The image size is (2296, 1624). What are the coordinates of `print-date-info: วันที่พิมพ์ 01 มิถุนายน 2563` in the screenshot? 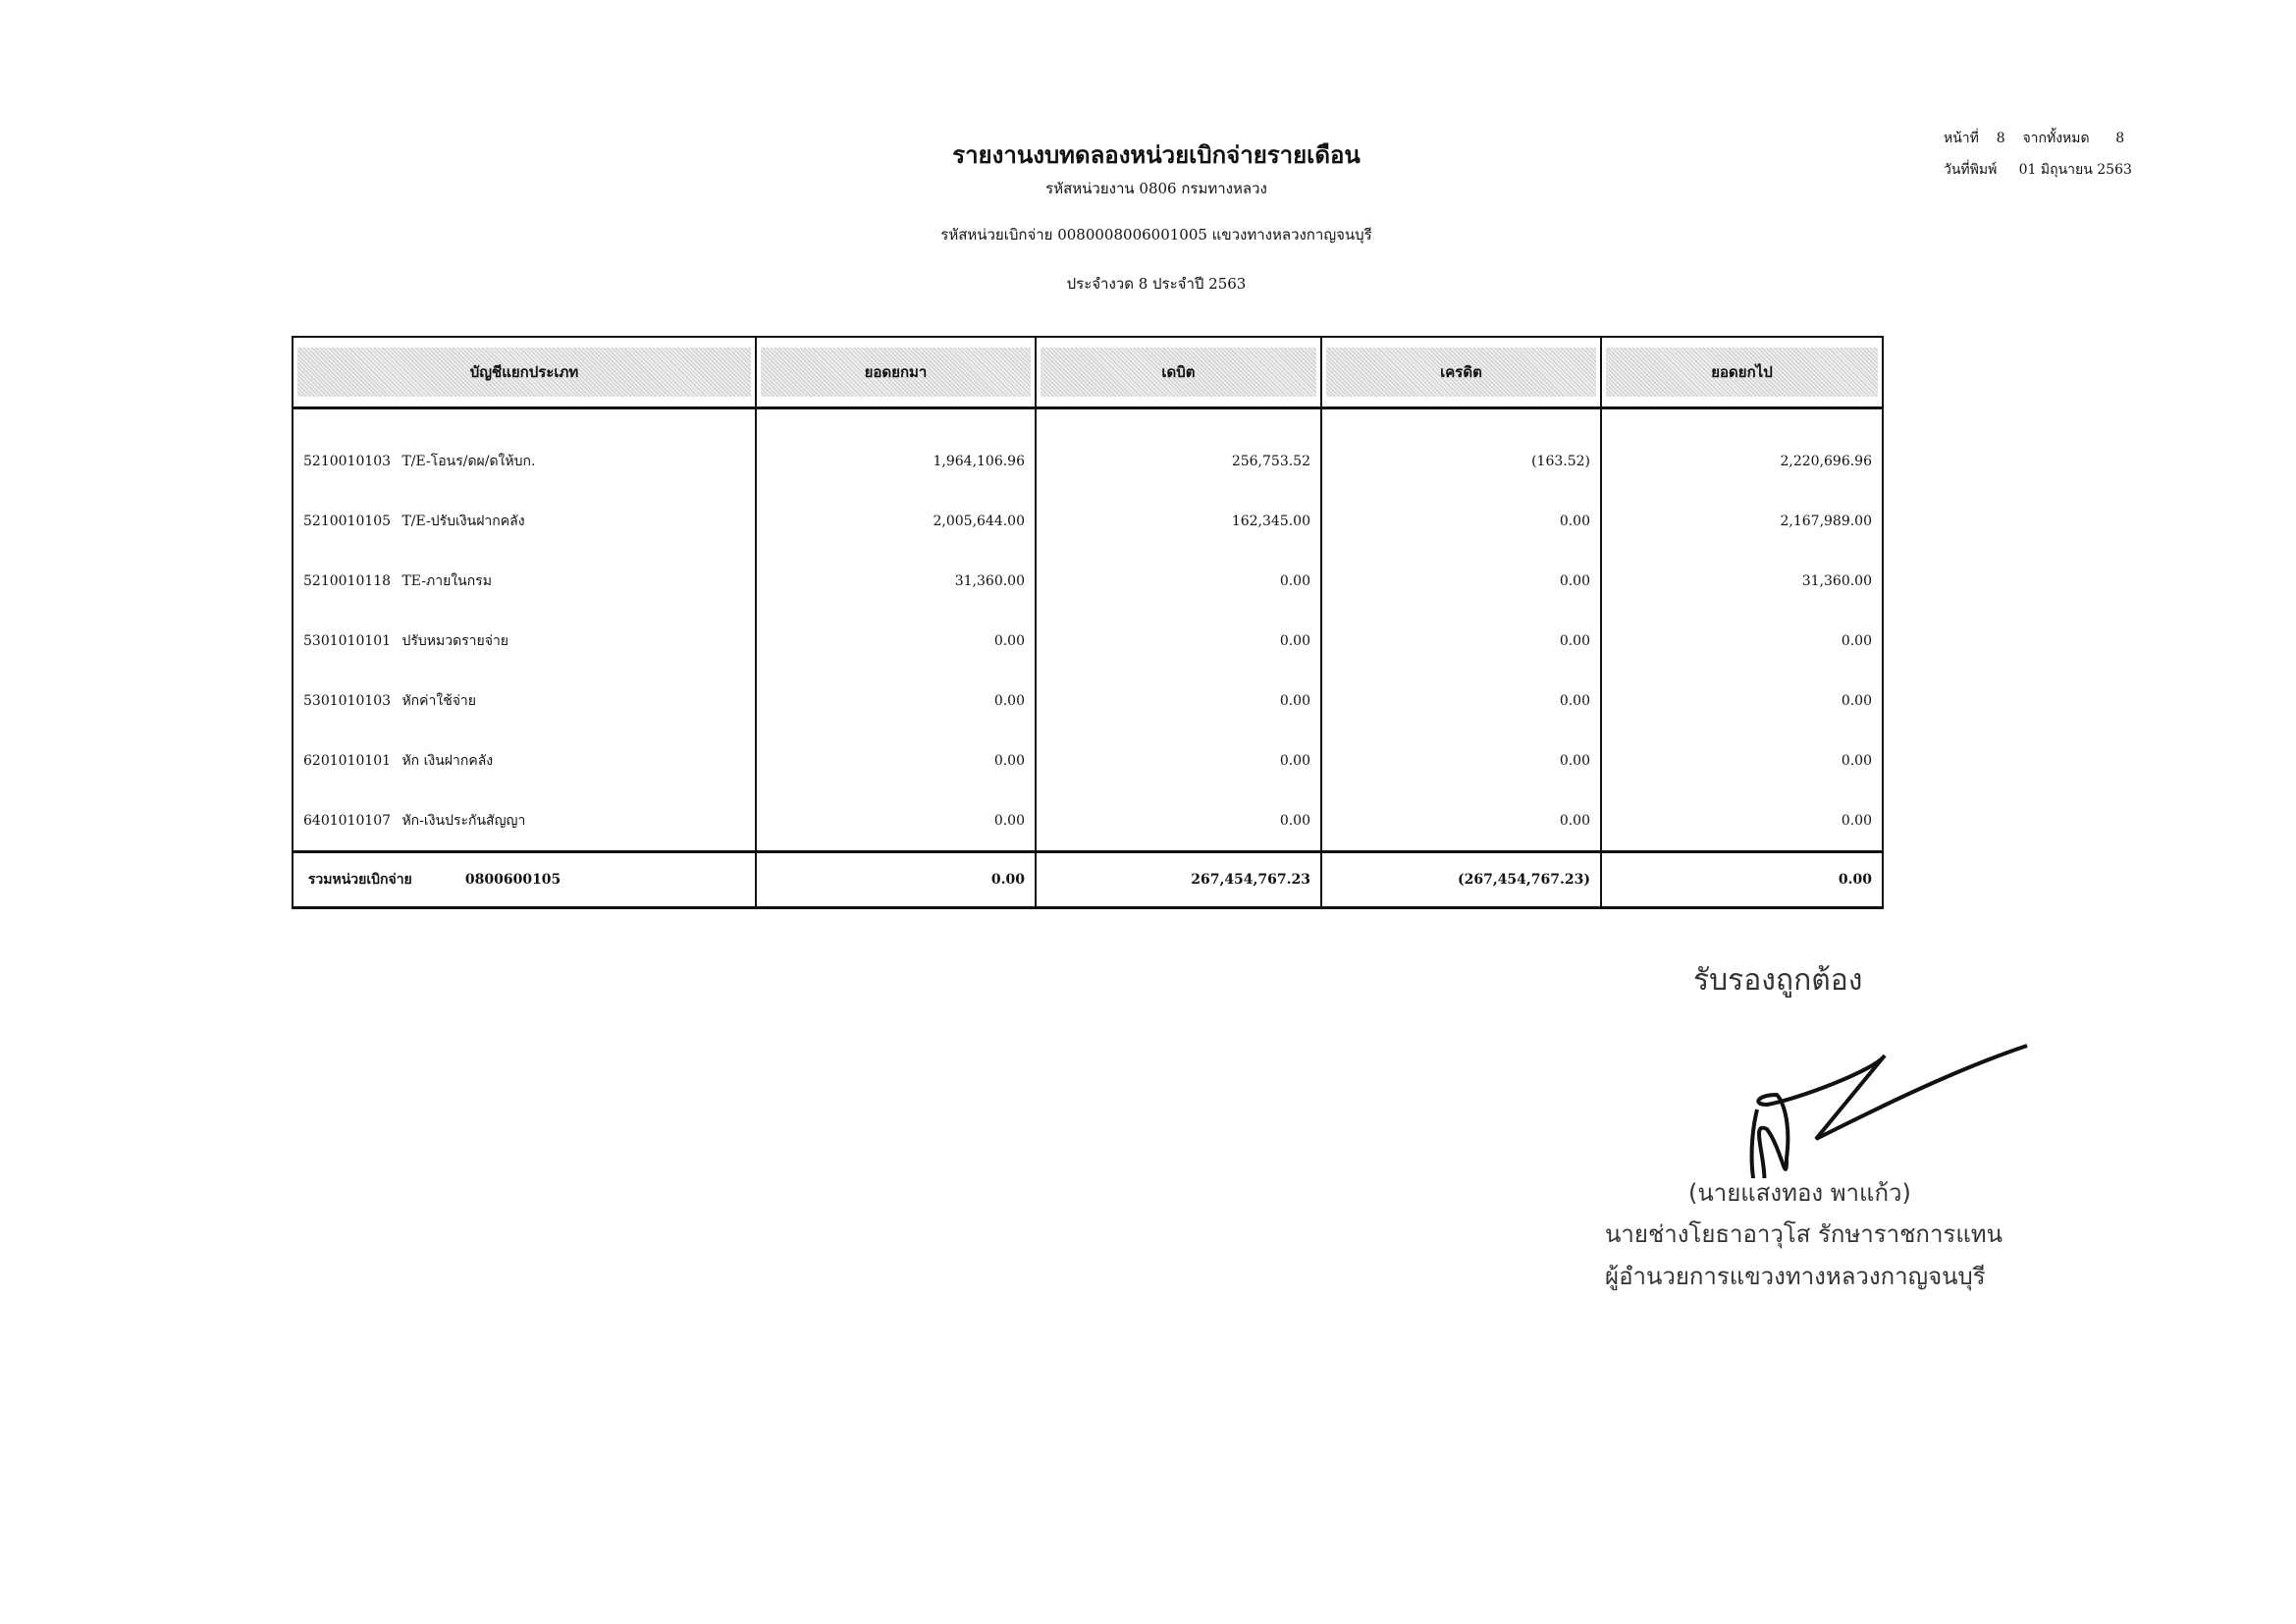 It's located at (2038, 170).